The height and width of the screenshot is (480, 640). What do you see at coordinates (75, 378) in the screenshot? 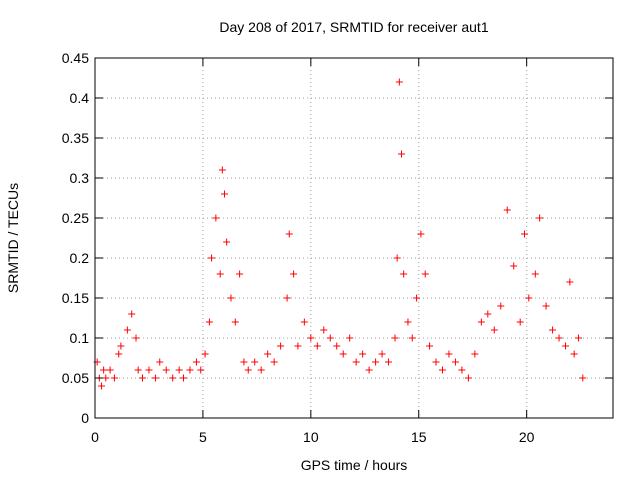
I see `y-tick-label: 0.05` at bounding box center [75, 378].